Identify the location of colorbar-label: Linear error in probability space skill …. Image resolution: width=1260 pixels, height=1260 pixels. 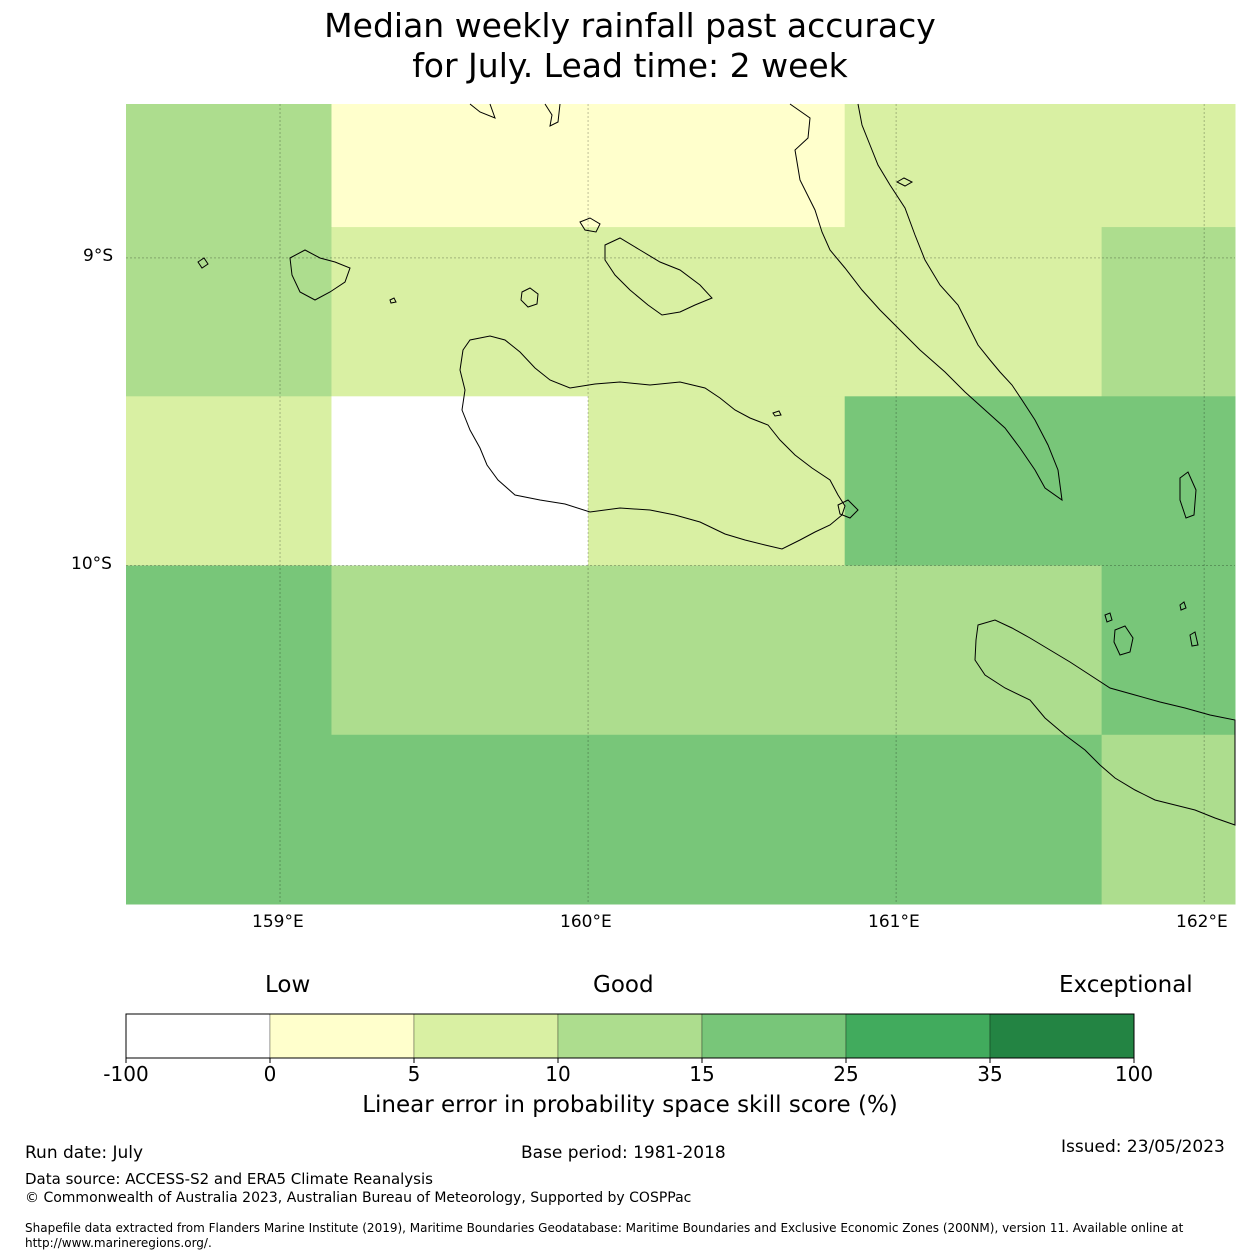
(630, 1105).